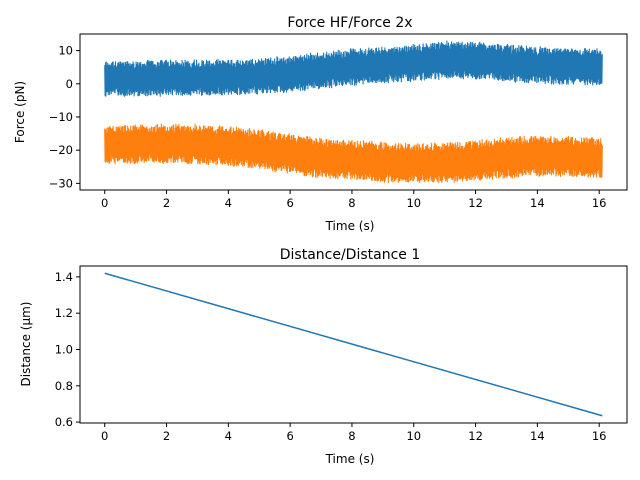  What do you see at coordinates (475, 436) in the screenshot?
I see `distance-x-tick-label: 12` at bounding box center [475, 436].